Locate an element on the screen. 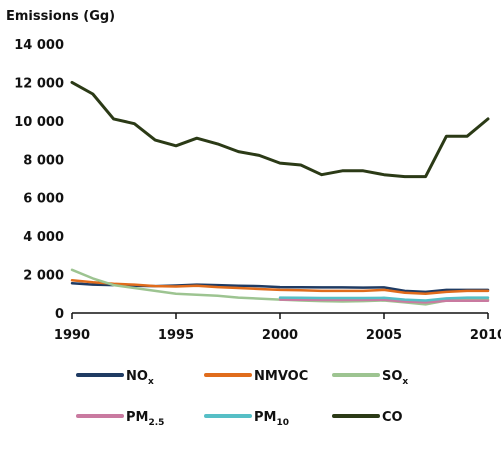 The width and height of the screenshot is (501, 451). y-axis-label: Emissions (Gg) is located at coordinates (60, 16).